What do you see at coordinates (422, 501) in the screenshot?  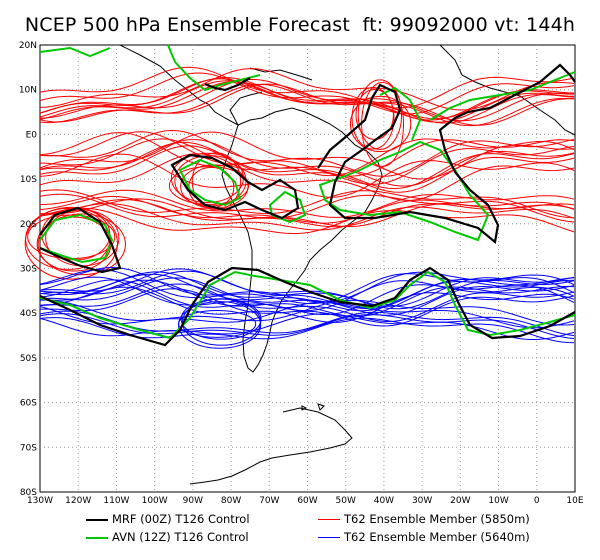 I see `lon-tick-label: 30W` at bounding box center [422, 501].